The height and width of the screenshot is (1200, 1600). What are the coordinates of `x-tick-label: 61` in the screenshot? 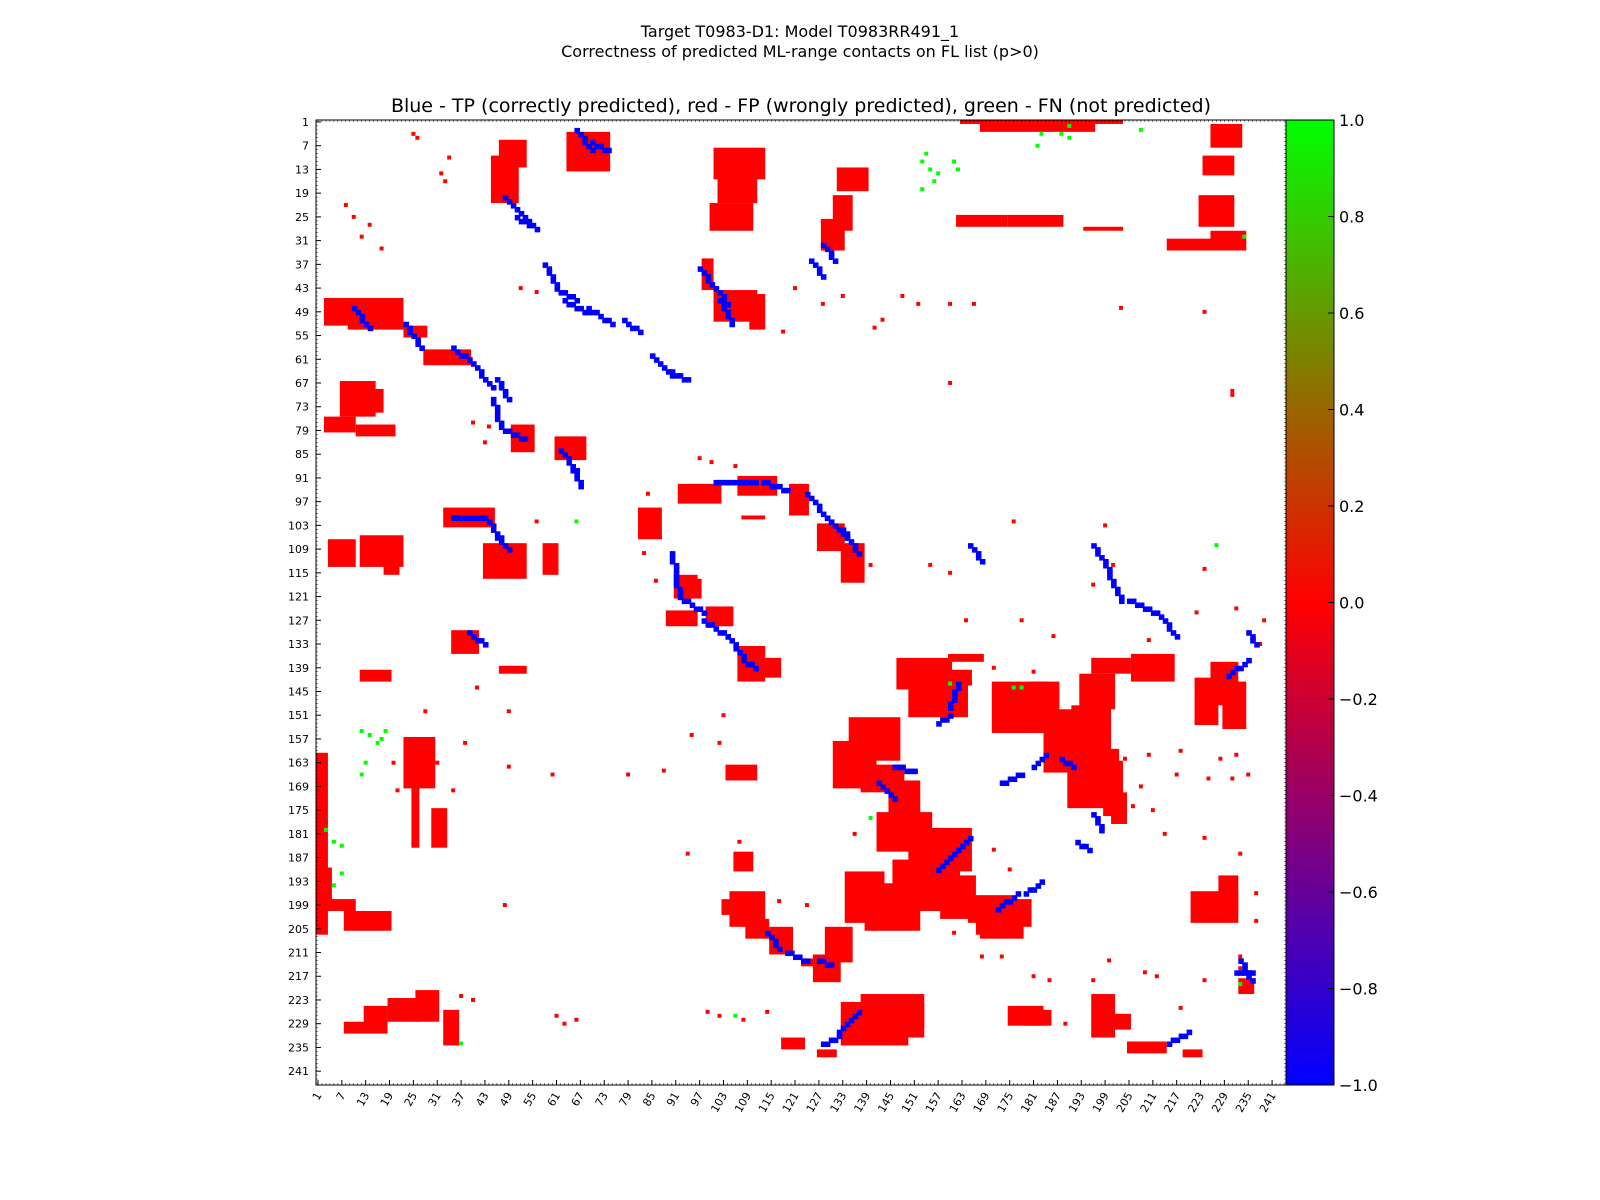 It's located at (554, 1099).